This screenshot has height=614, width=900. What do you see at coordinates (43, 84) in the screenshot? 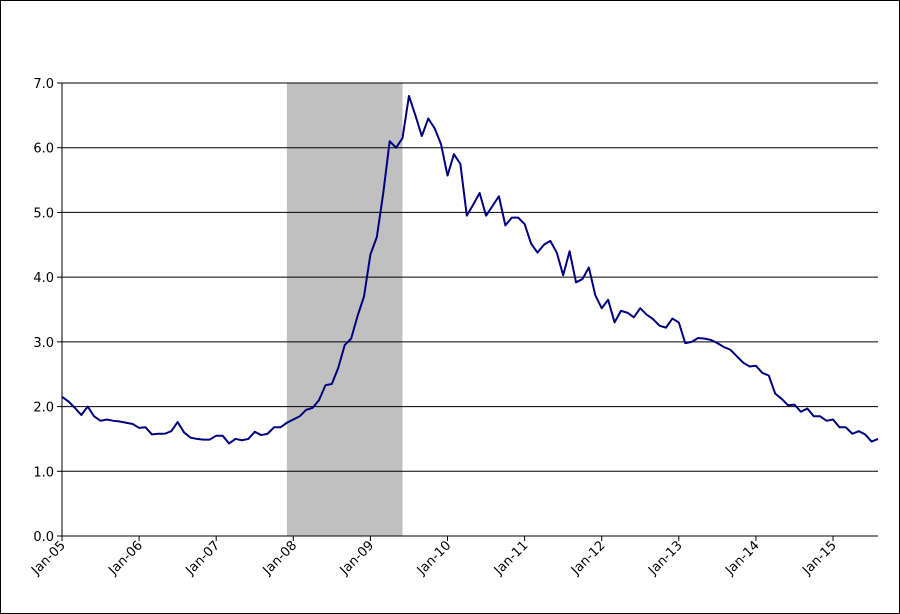
I see `y-tick-label: 7.0` at bounding box center [43, 84].